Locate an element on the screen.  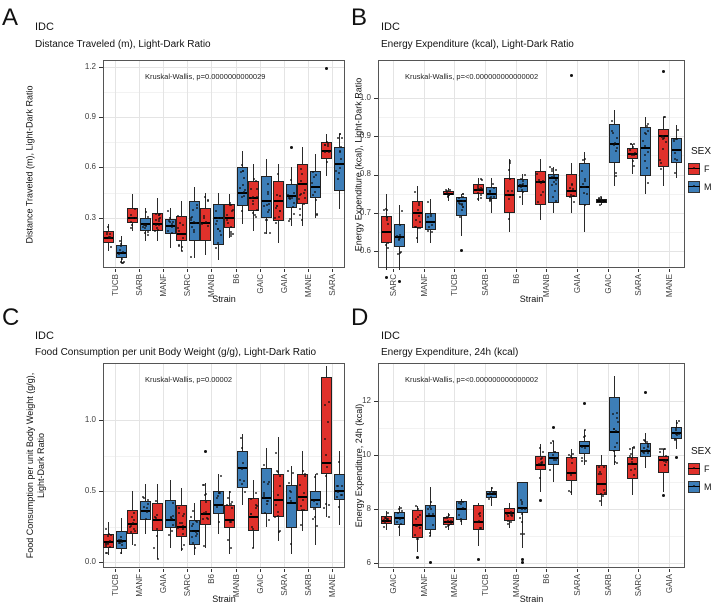
x-label-sarb: SARB is located at coordinates (485, 285).